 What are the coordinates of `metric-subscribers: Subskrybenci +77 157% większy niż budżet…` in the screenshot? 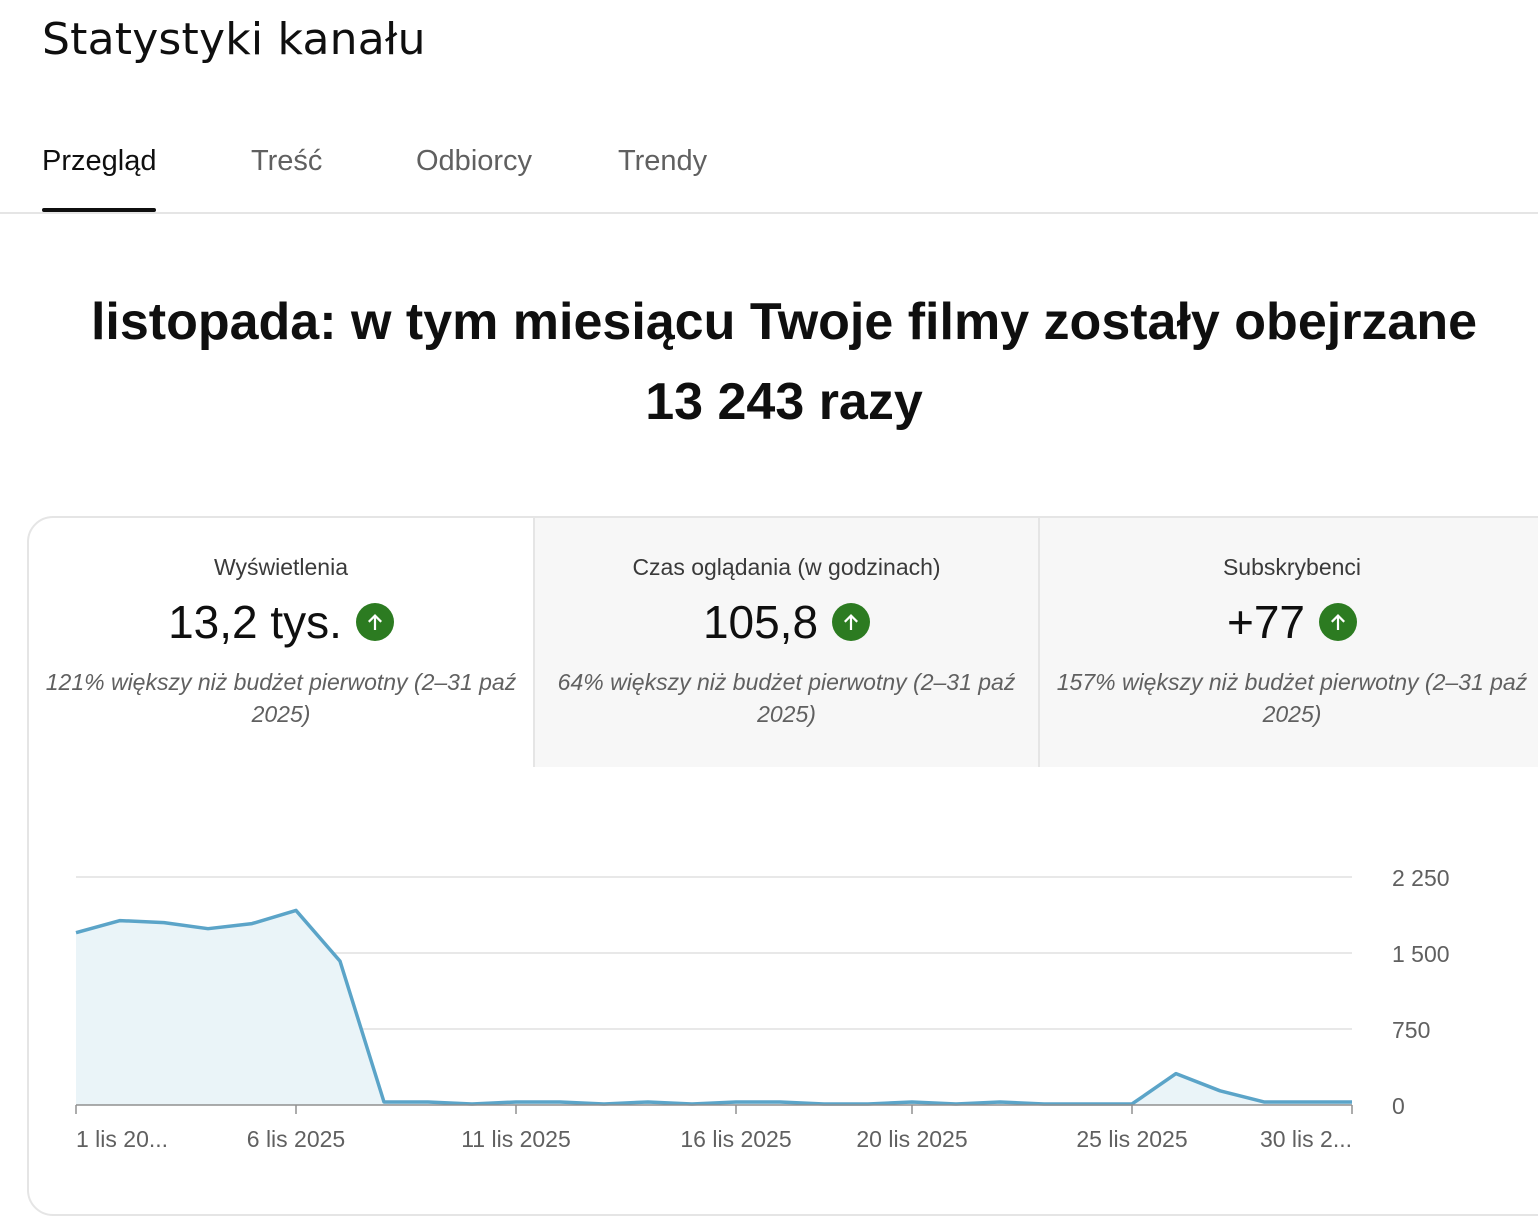 It's located at (1288, 642).